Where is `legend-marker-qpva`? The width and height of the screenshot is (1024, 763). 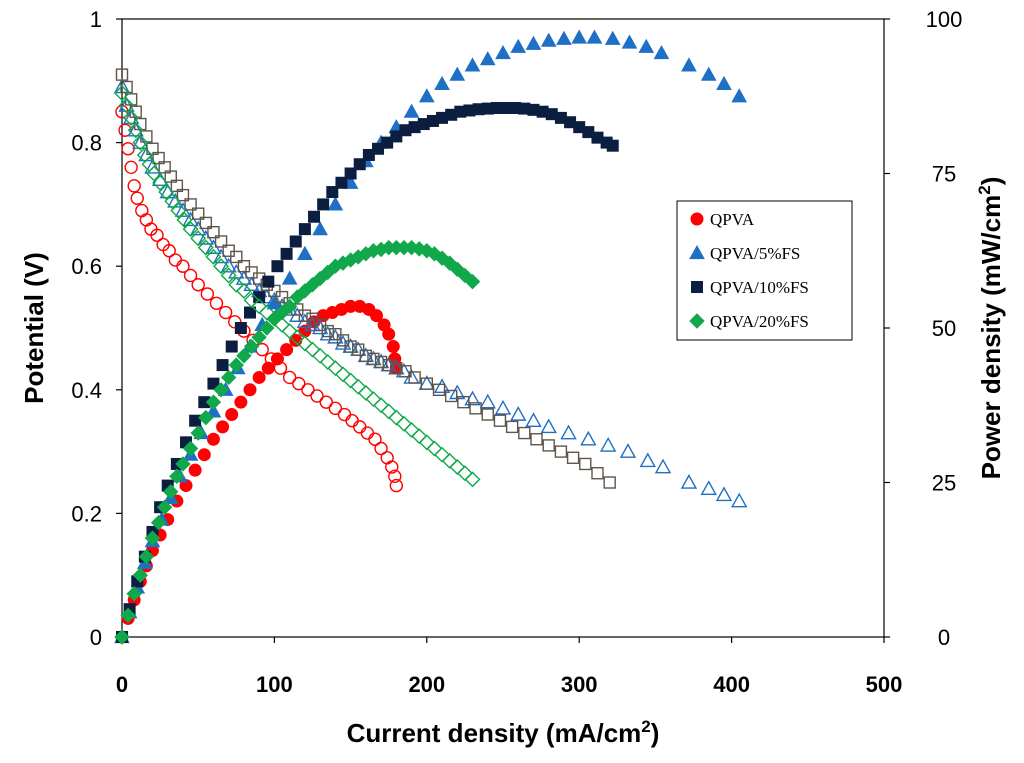
legend-marker-qpva is located at coordinates (697, 219).